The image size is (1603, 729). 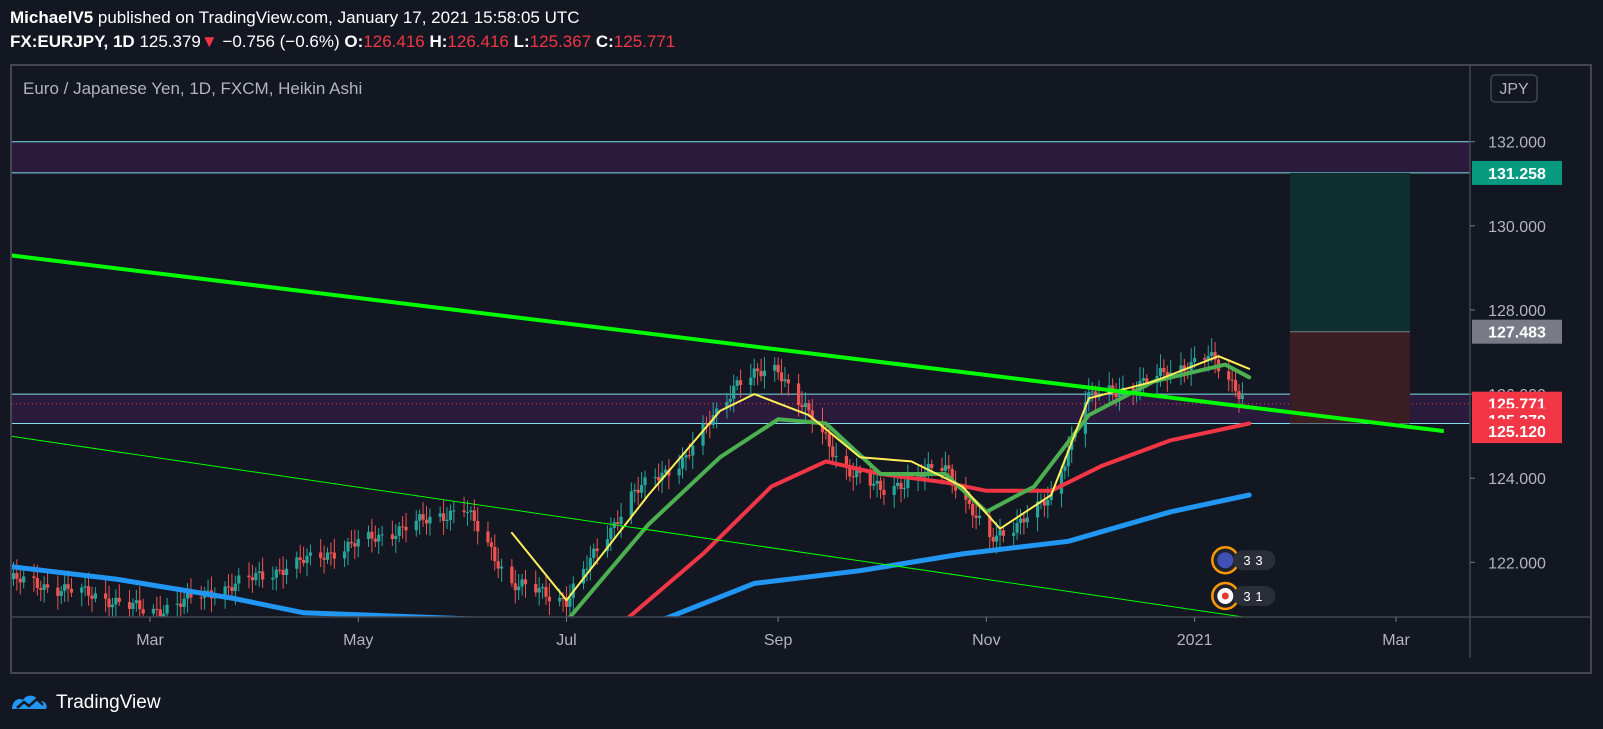 What do you see at coordinates (1514, 88) in the screenshot?
I see `currency-button: JPY` at bounding box center [1514, 88].